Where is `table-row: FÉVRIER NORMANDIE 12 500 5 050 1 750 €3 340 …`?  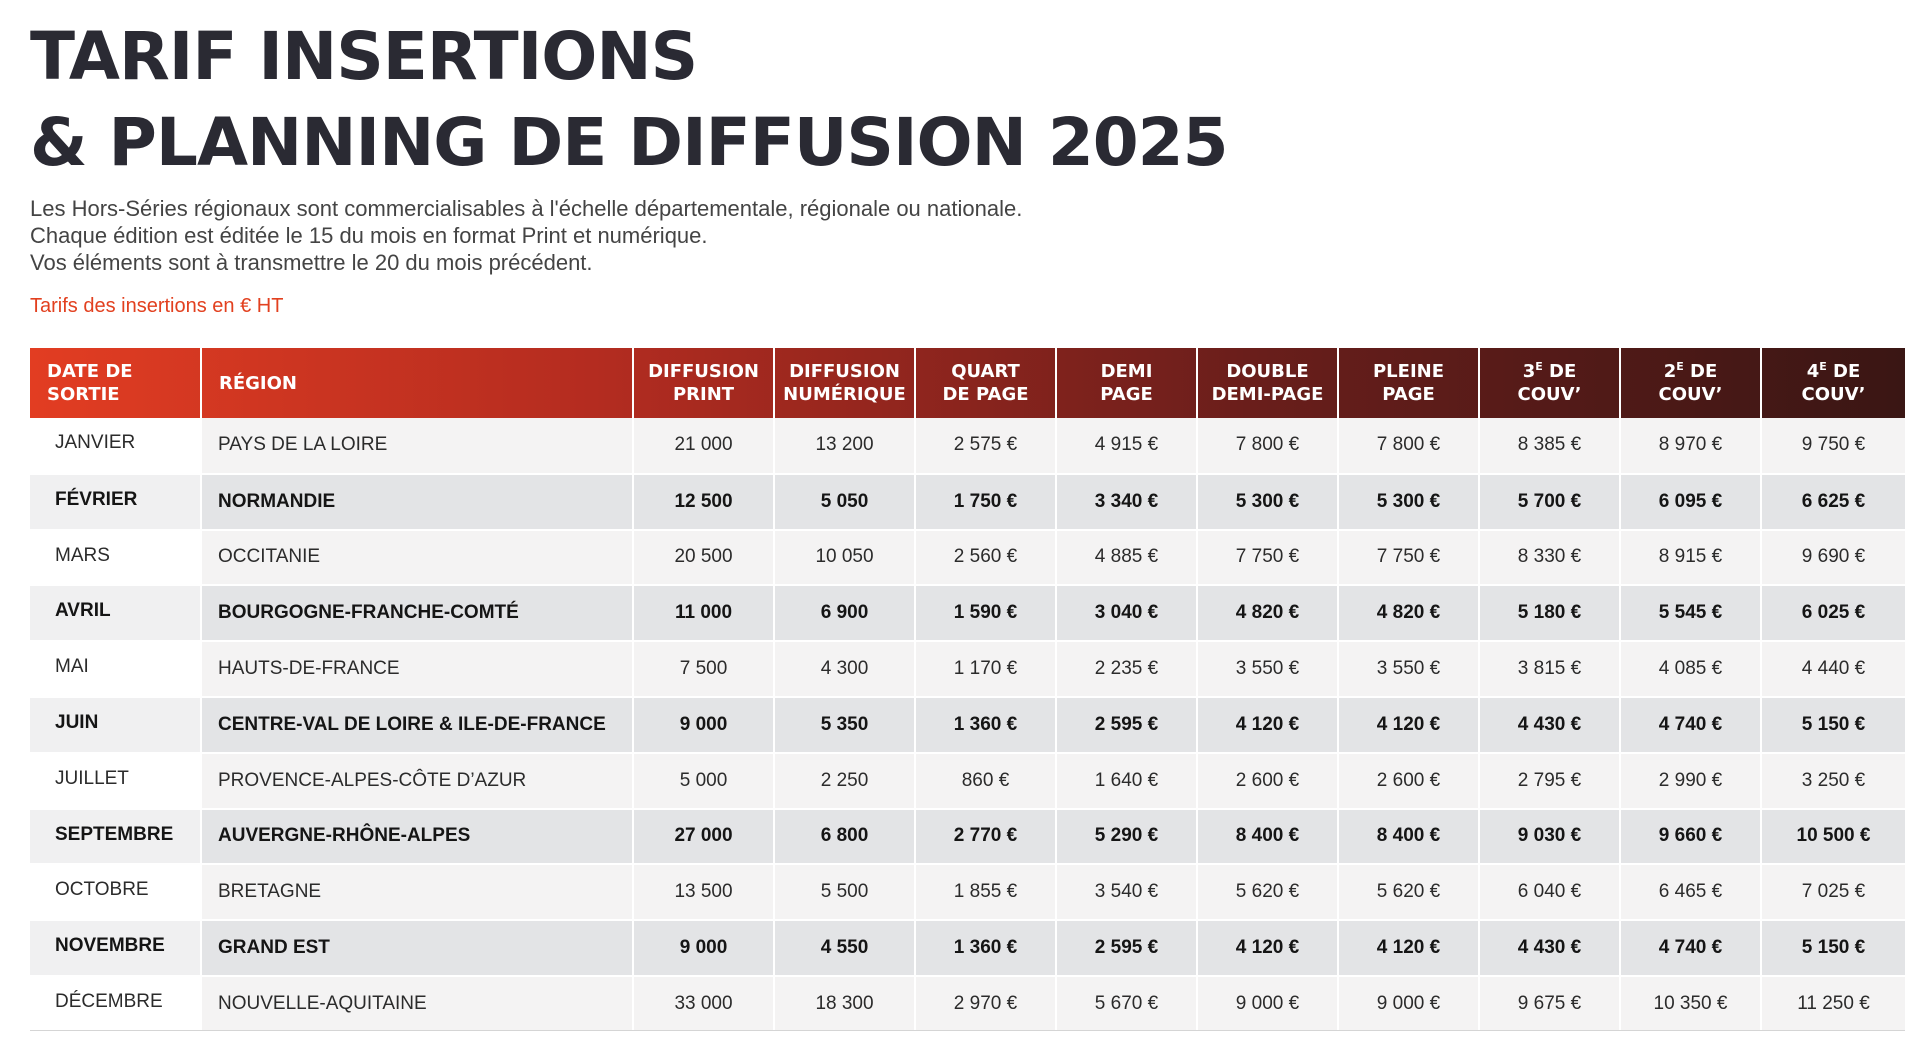 table-row: FÉVRIER NORMANDIE 12 500 5 050 1 750 €3 340 … is located at coordinates (967, 501).